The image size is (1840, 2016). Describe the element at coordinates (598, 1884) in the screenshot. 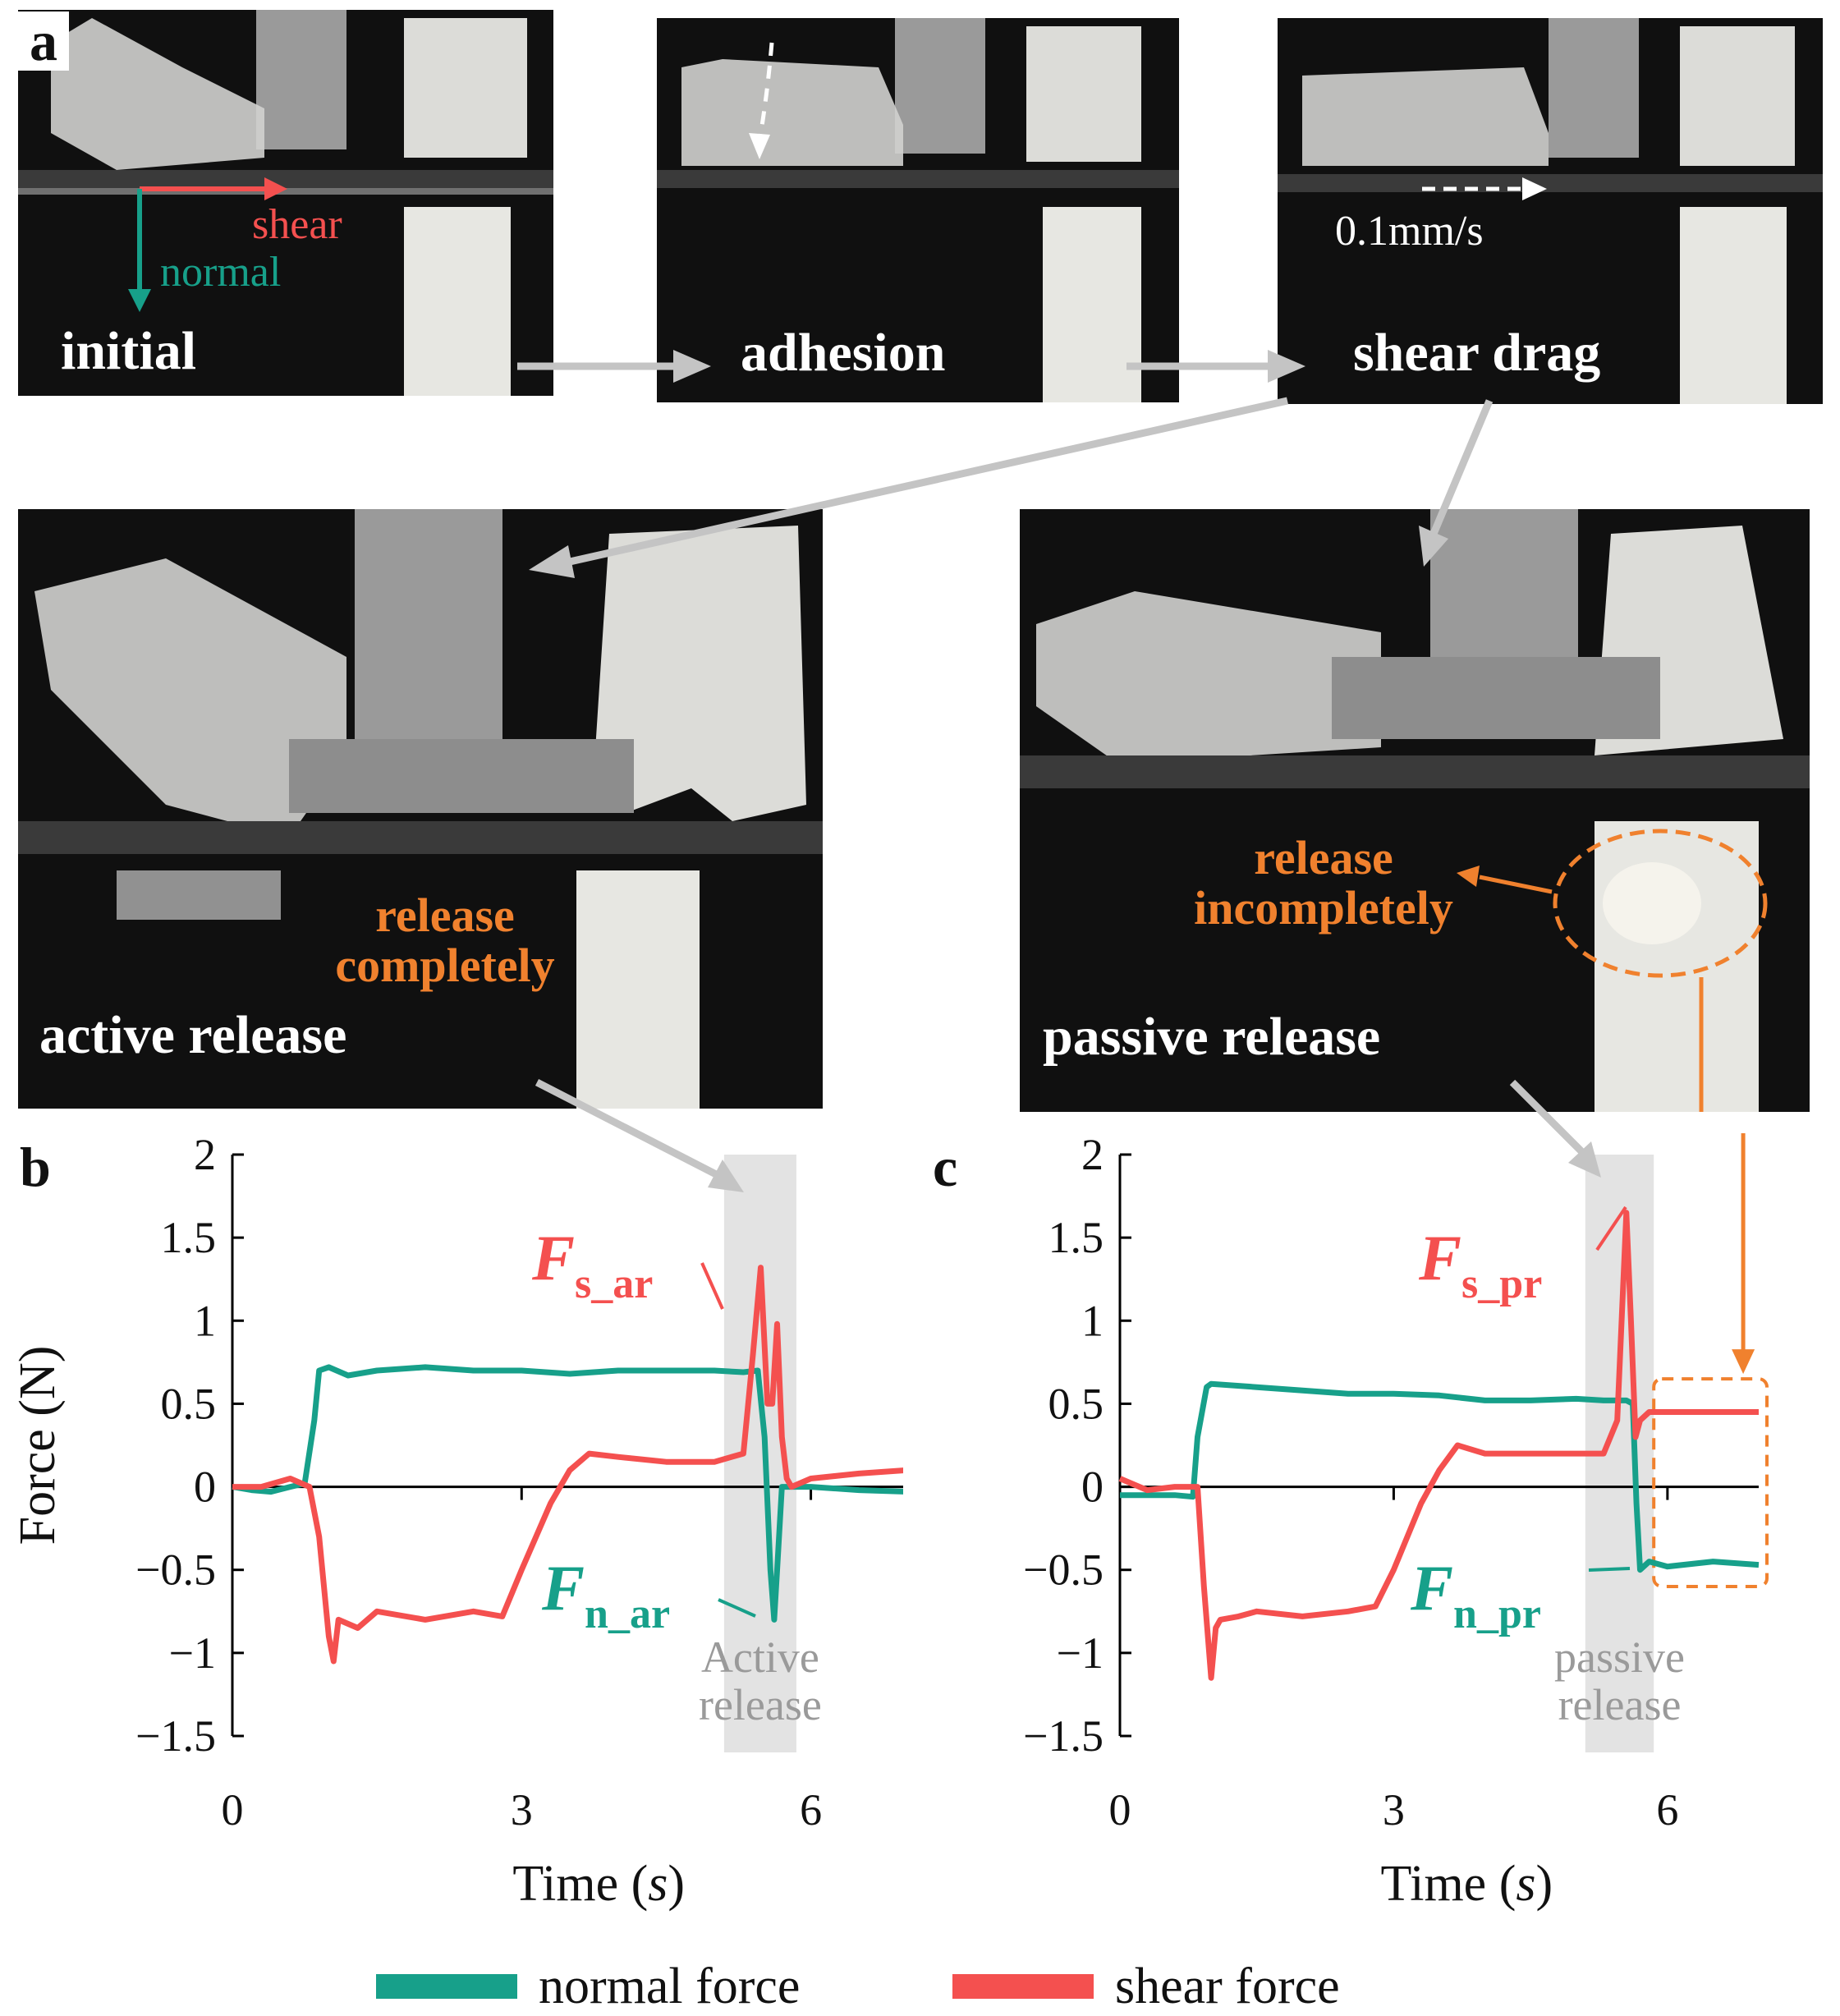

I see `x-axis-label-b: Time (s)` at that location.